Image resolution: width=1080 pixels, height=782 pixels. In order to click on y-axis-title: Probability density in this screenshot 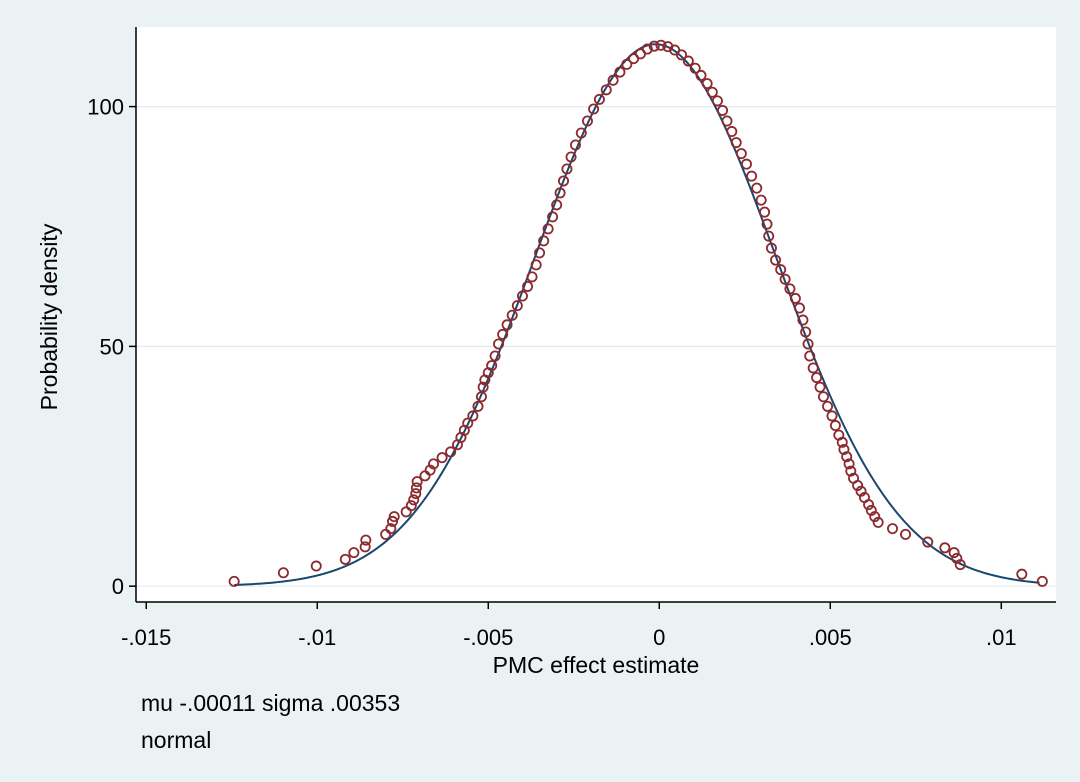, I will do `click(49, 316)`.